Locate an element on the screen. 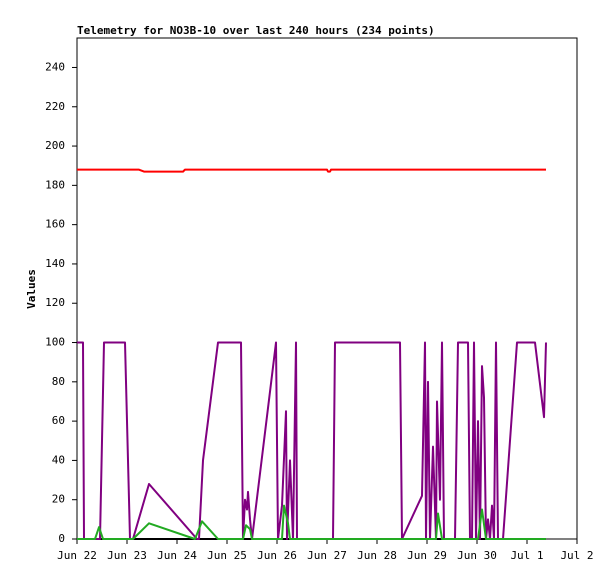 Image resolution: width=615 pixels, height=583 pixels. y-tick-label: 240 is located at coordinates (55, 66).